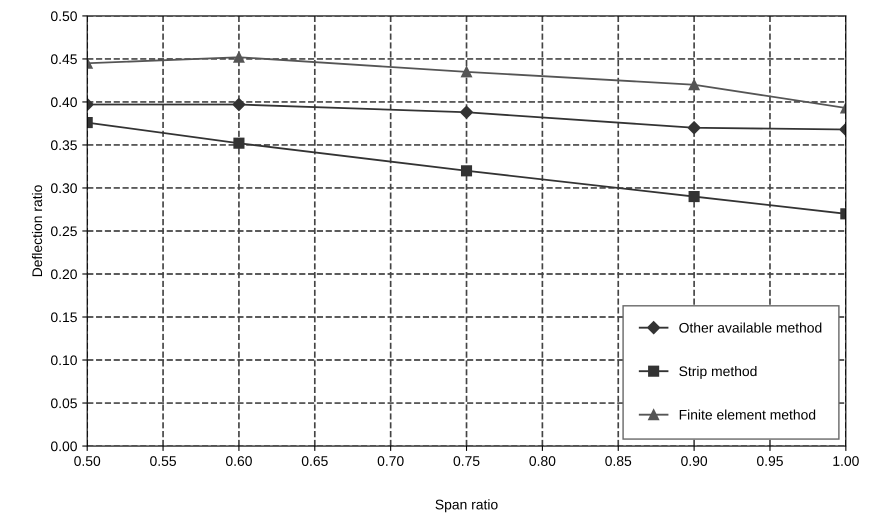 This screenshot has height=531, width=872. I want to click on y-tick-label: 0.35, so click(63, 145).